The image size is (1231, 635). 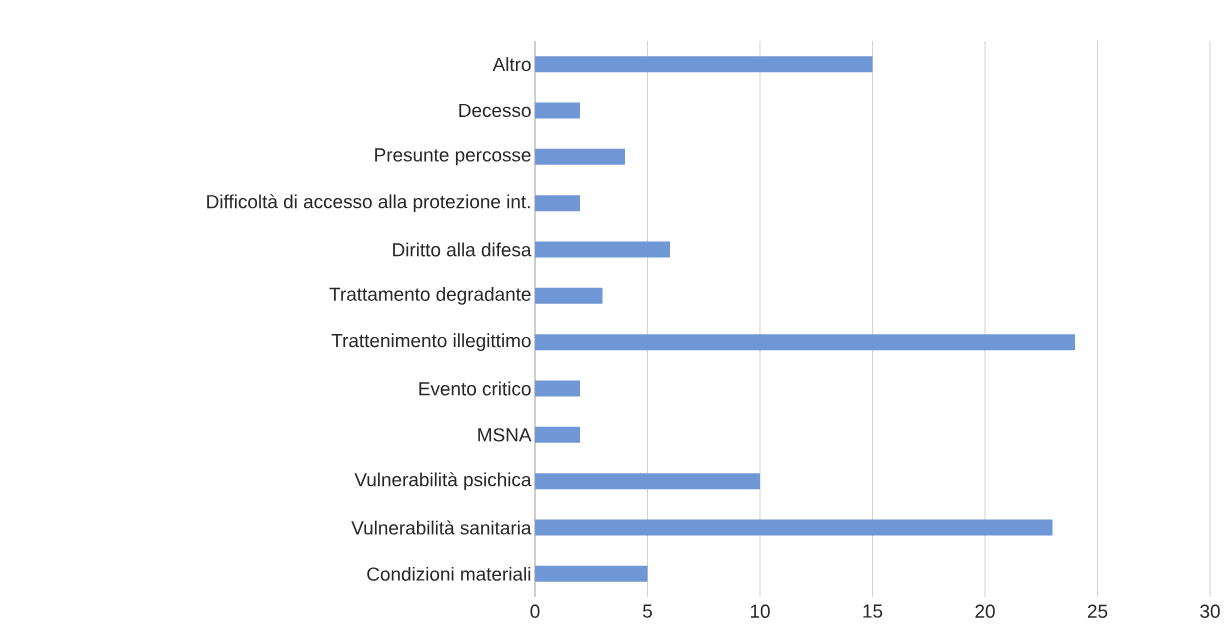 What do you see at coordinates (462, 249) in the screenshot?
I see `y-tick-label: Diritto alla difesa` at bounding box center [462, 249].